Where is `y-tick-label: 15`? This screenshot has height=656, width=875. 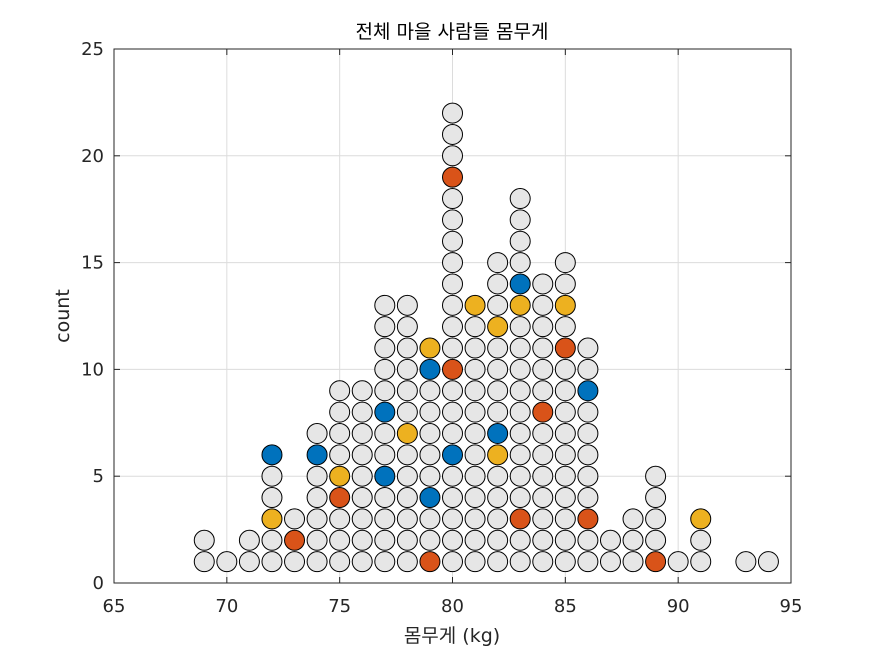 y-tick-label: 15 is located at coordinates (92, 263).